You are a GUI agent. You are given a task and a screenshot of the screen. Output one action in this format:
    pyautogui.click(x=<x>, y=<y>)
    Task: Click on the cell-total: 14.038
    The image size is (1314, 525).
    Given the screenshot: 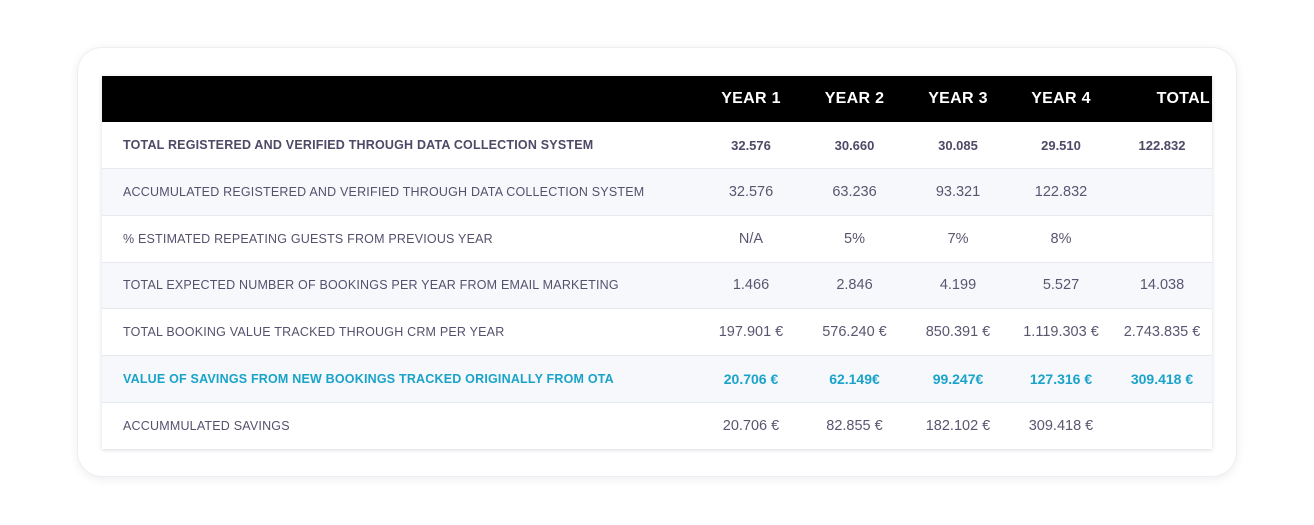 What is the action you would take?
    pyautogui.click(x=1162, y=285)
    